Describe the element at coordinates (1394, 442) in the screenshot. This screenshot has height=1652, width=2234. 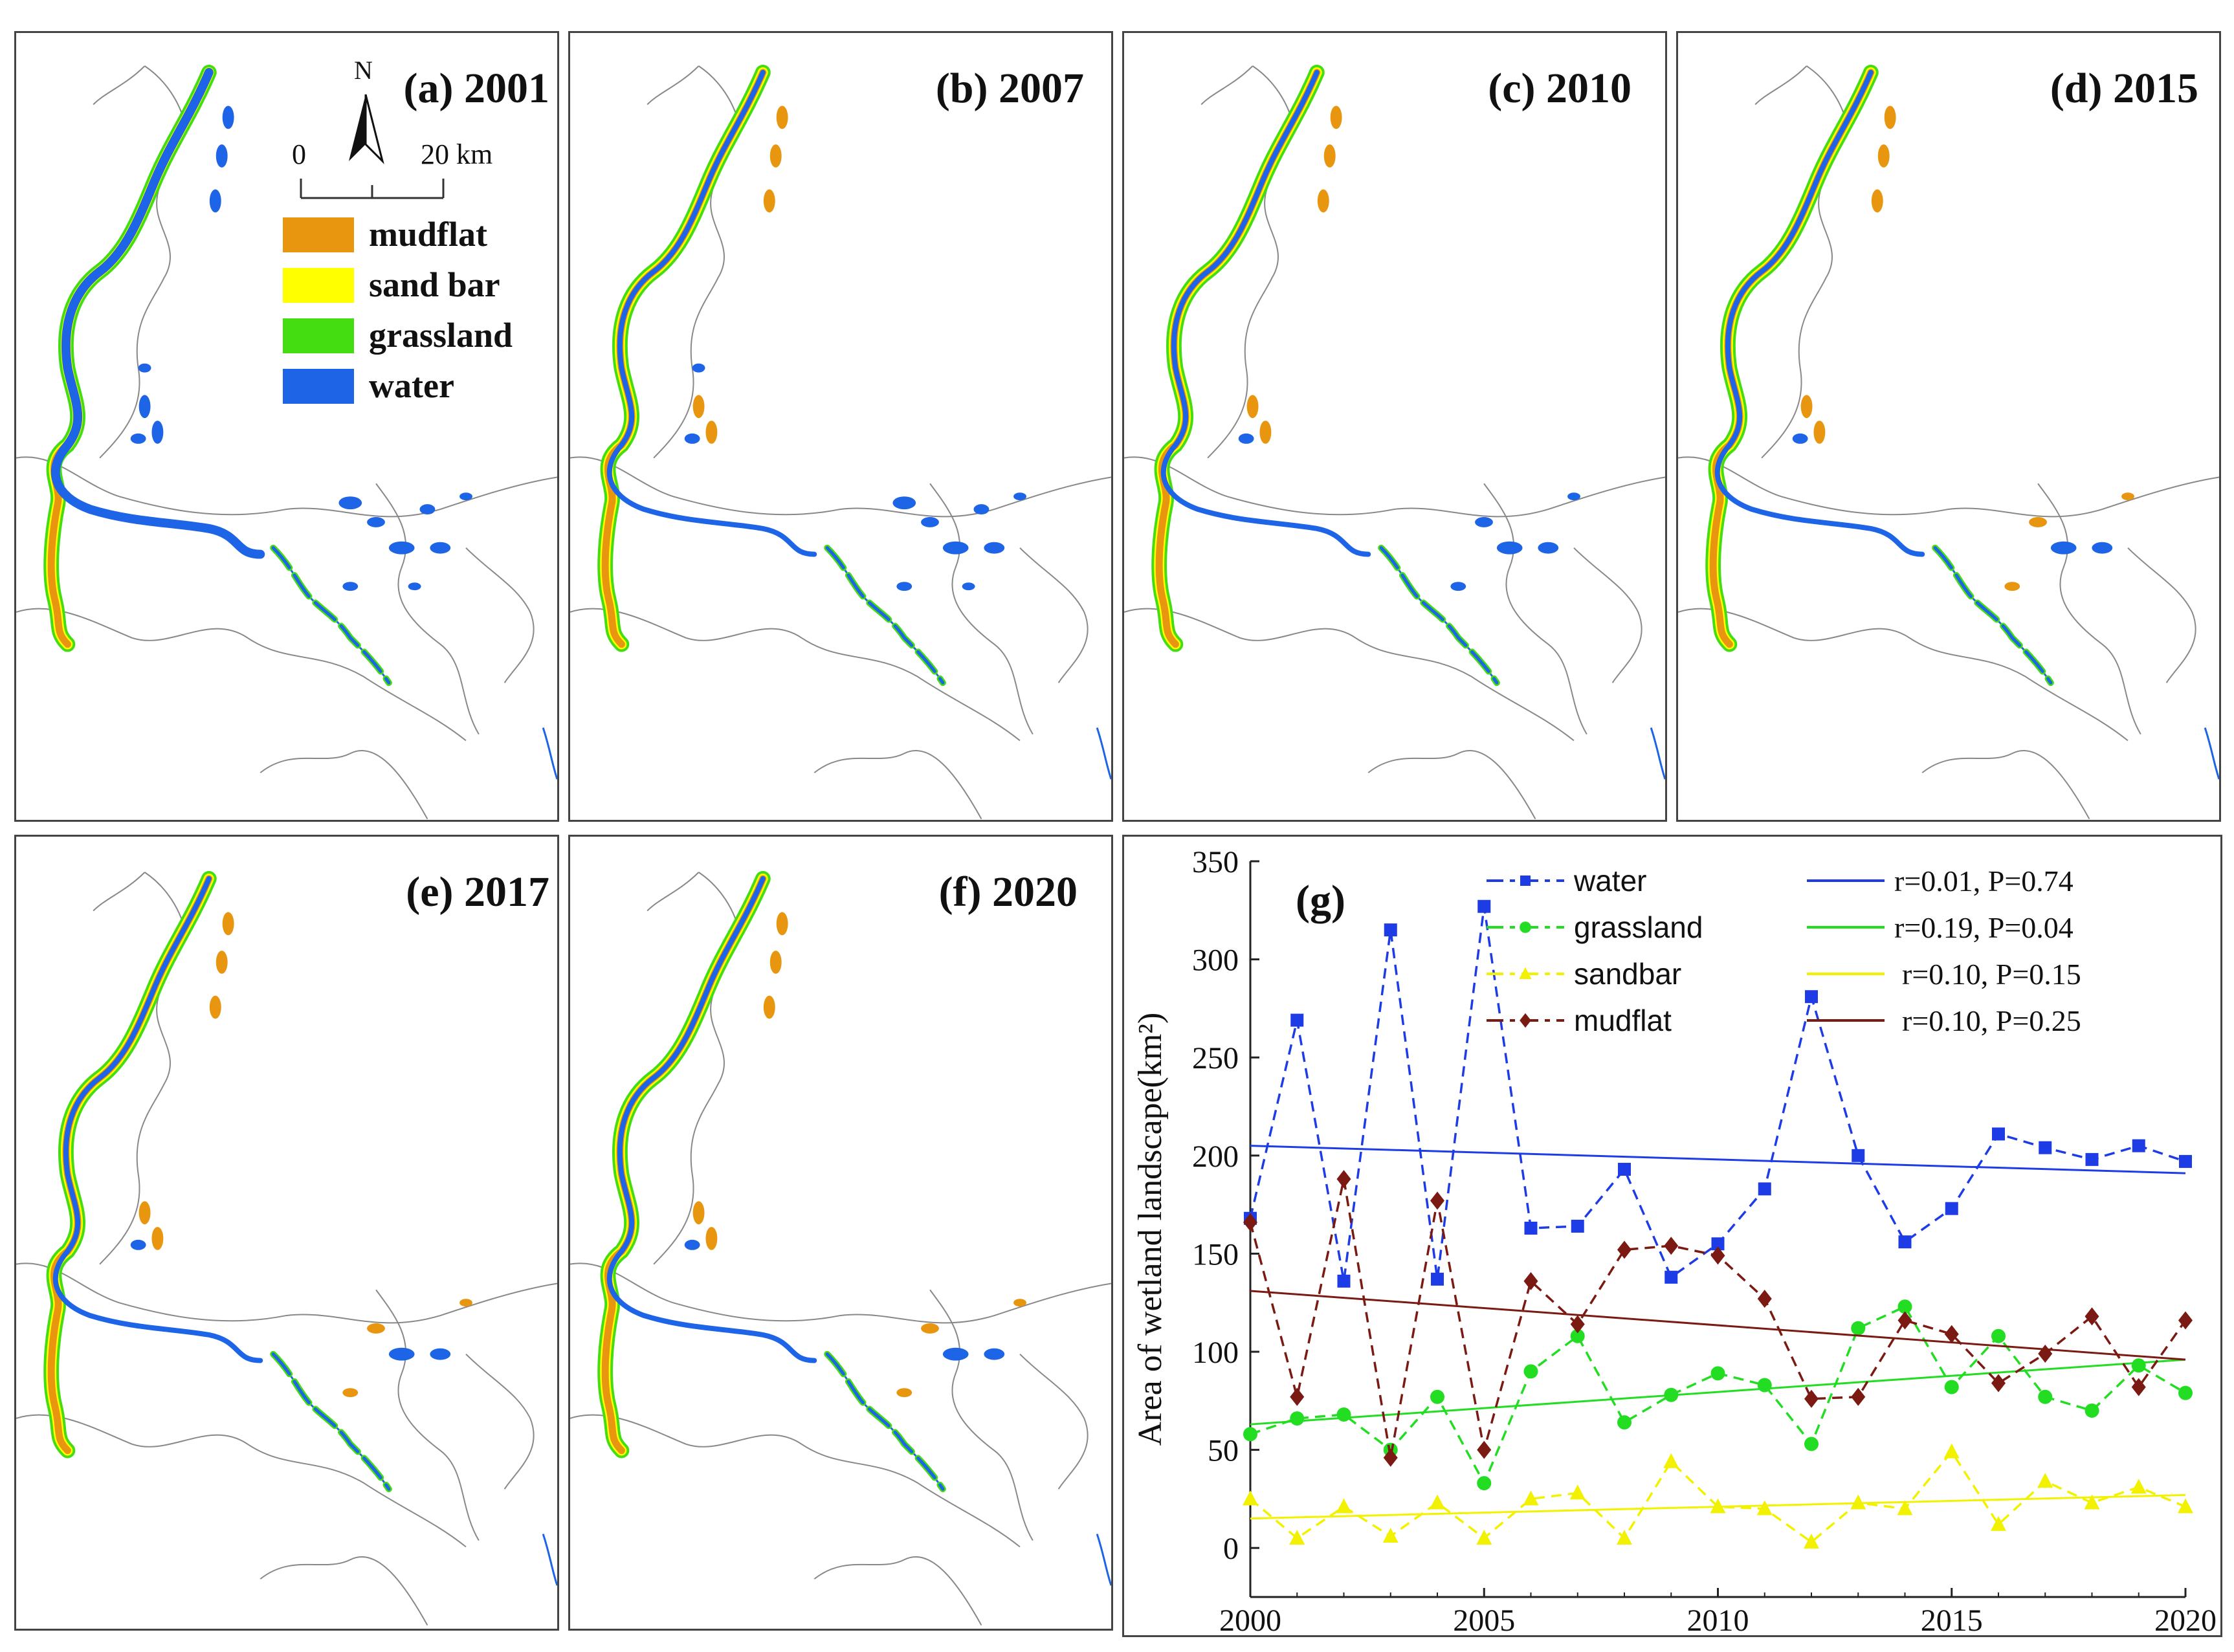
I see `map-canvas` at that location.